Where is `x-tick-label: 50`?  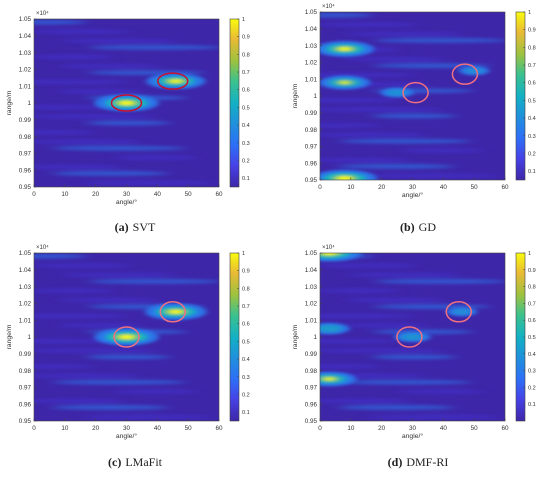
x-tick-label: 50 is located at coordinates (475, 428).